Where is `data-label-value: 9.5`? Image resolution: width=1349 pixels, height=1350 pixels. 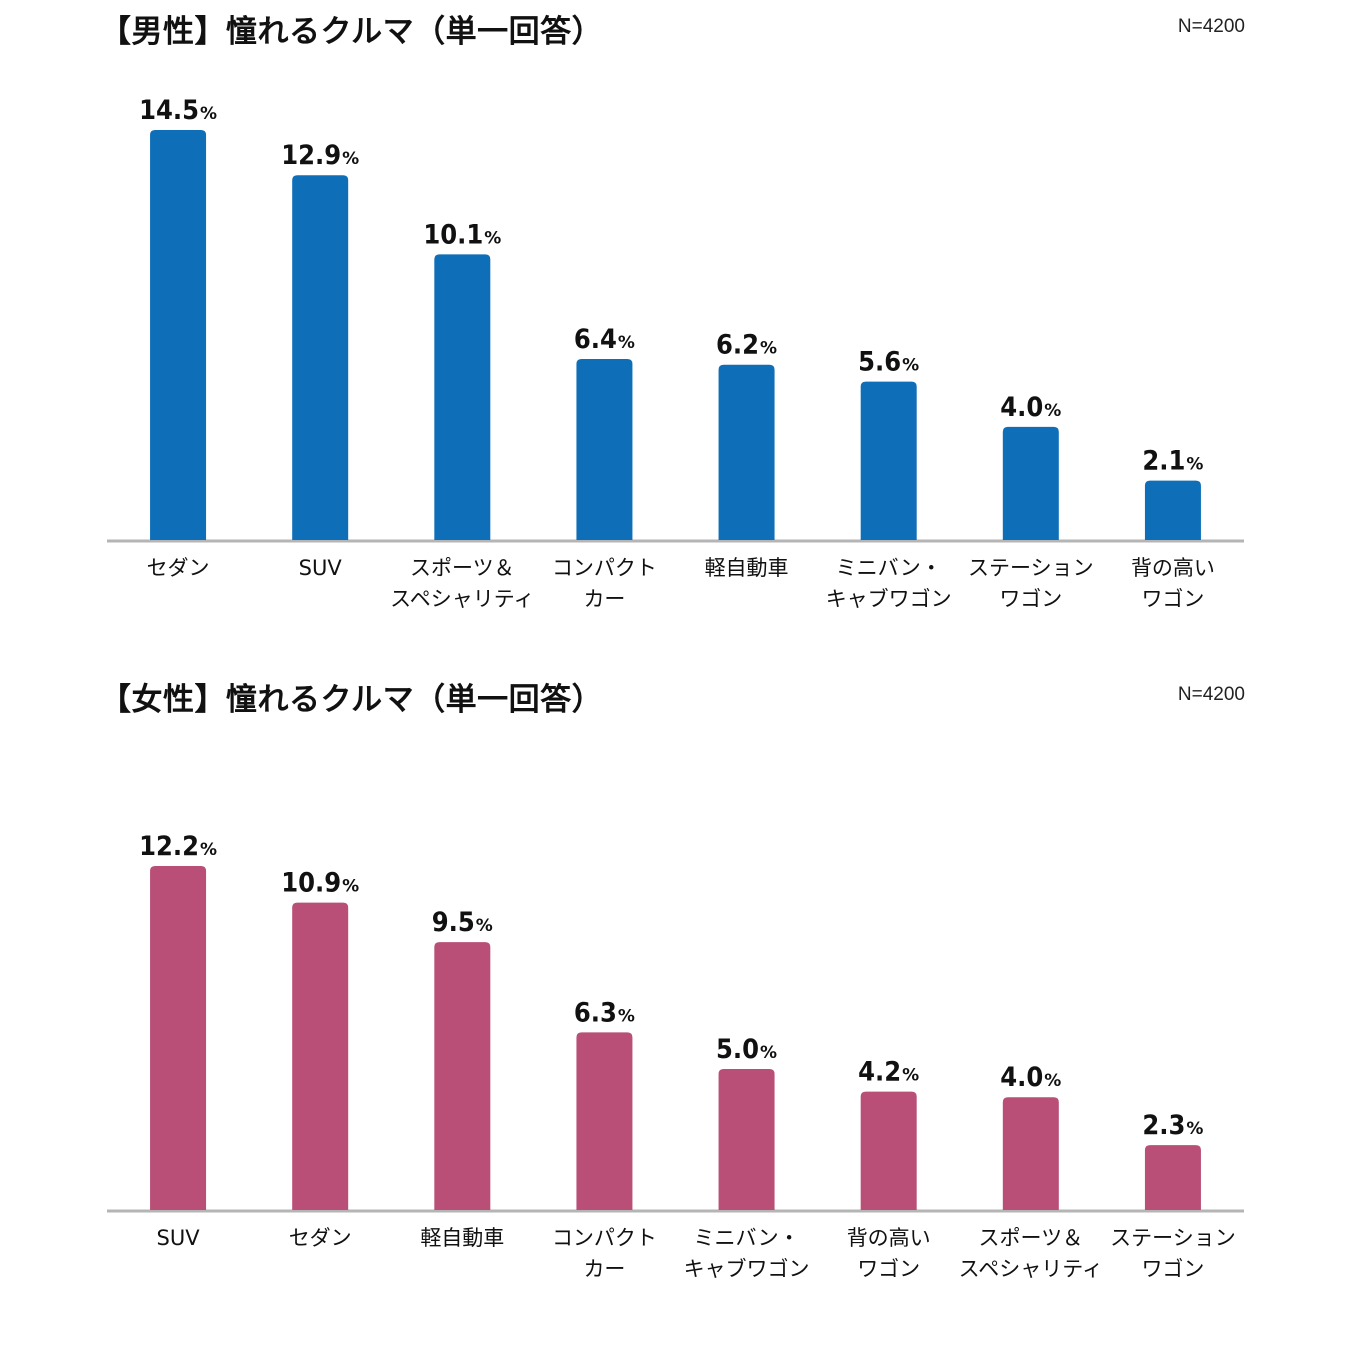 data-label-value: 9.5 is located at coordinates (453, 922).